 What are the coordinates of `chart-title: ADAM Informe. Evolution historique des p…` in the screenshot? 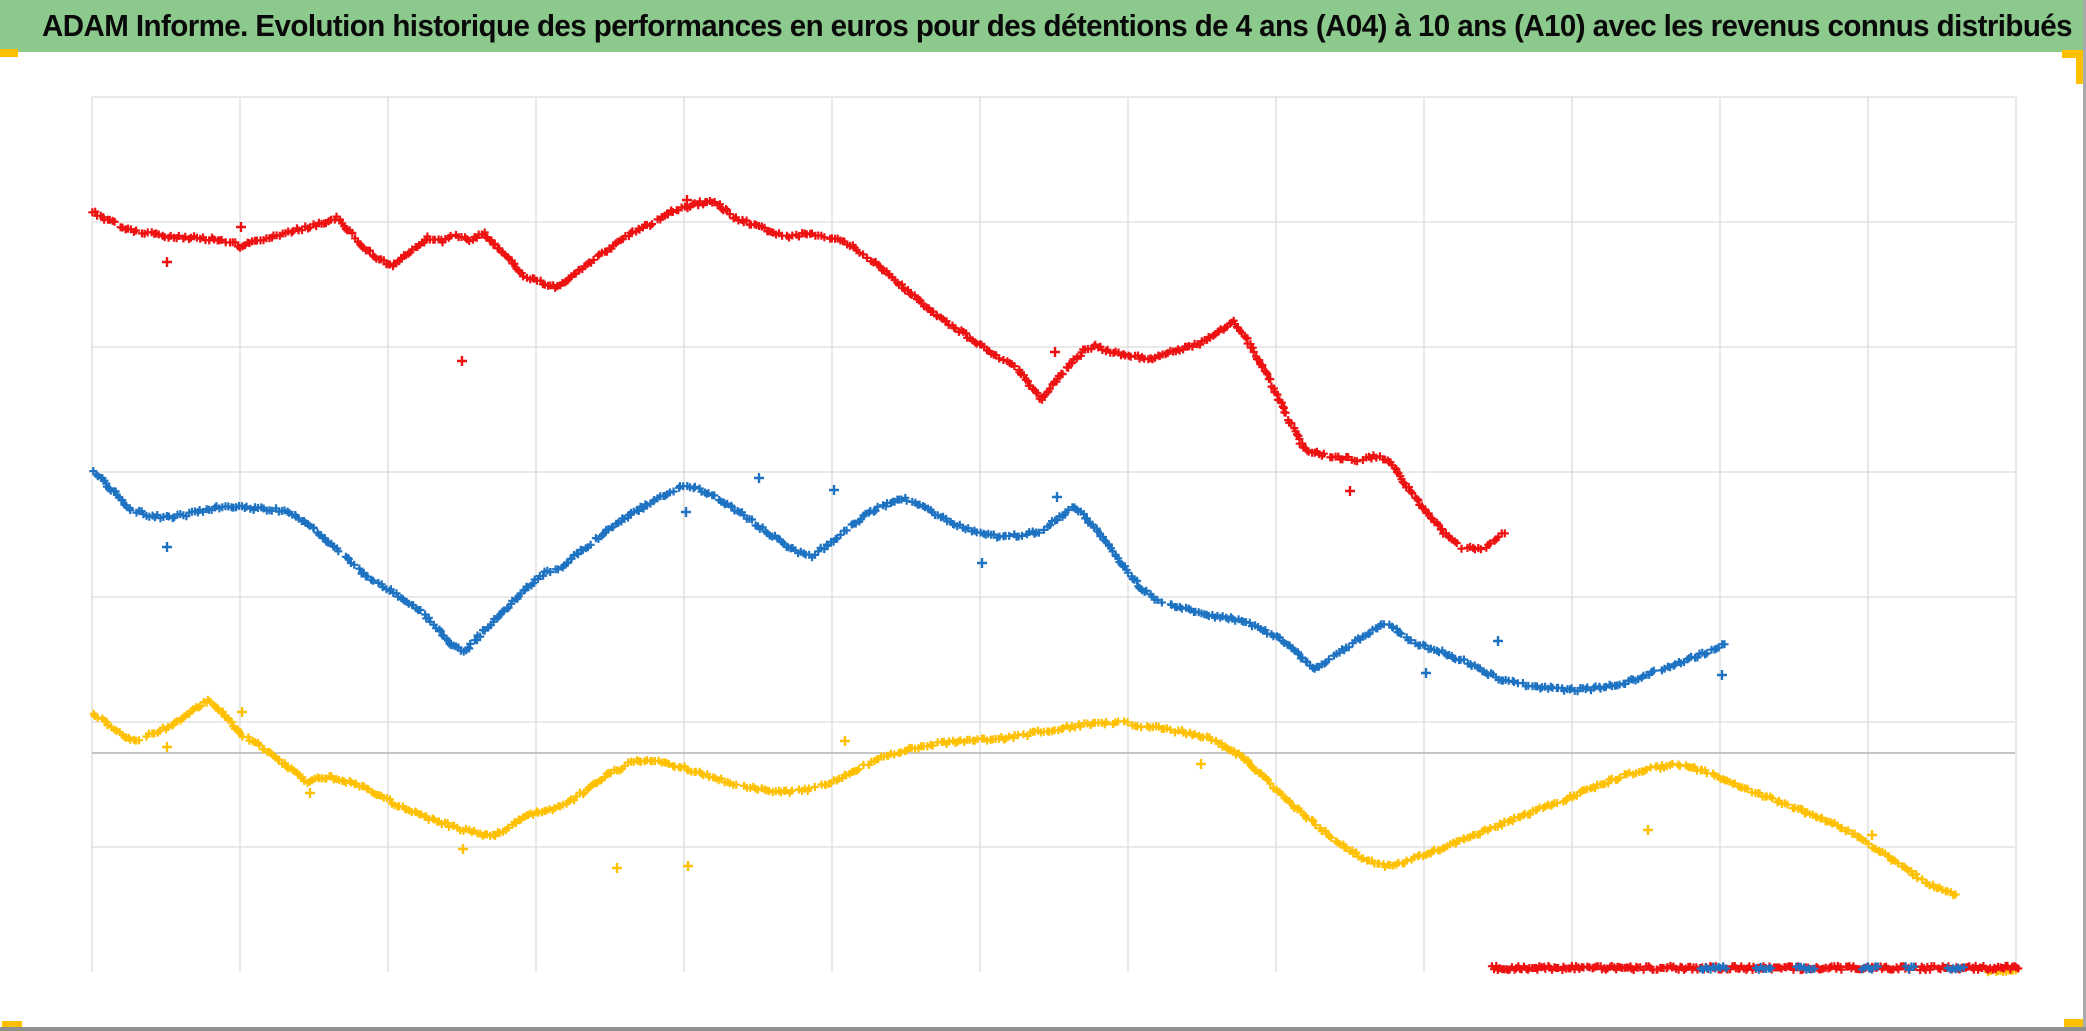 It's located at (1057, 25).